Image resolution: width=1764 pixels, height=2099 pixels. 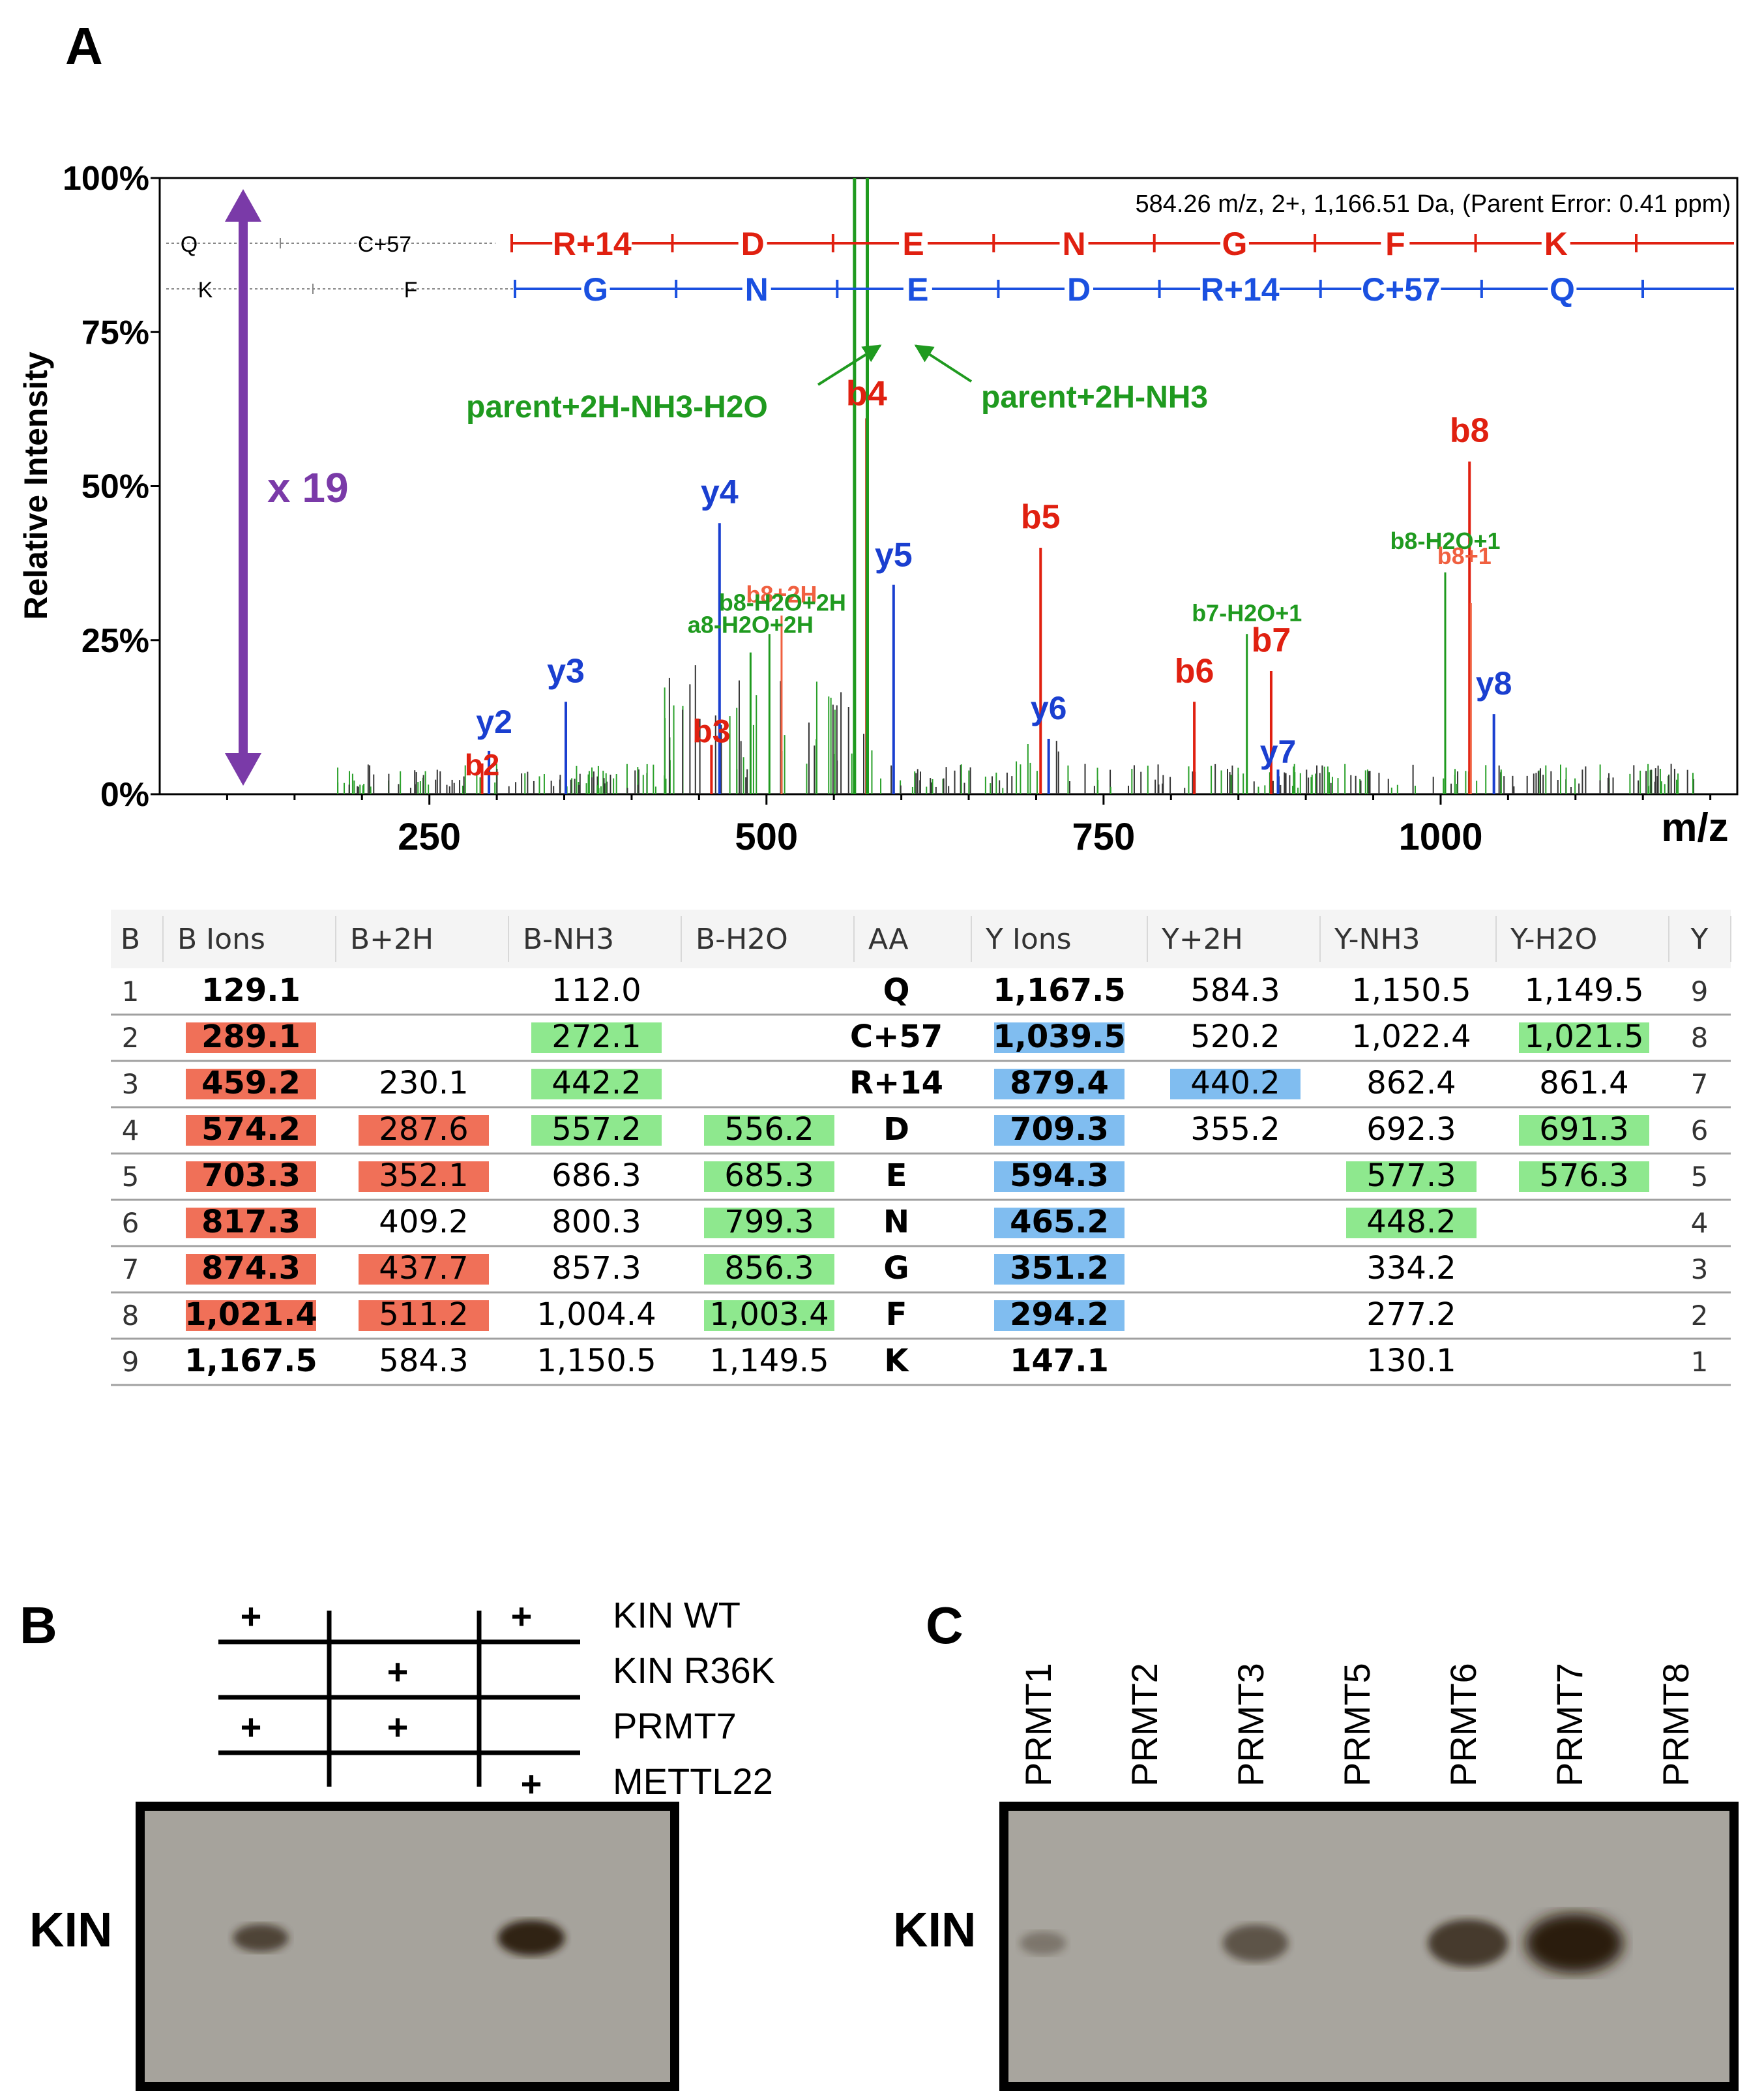 What do you see at coordinates (251, 990) in the screenshot?
I see `table-cell: 129.1` at bounding box center [251, 990].